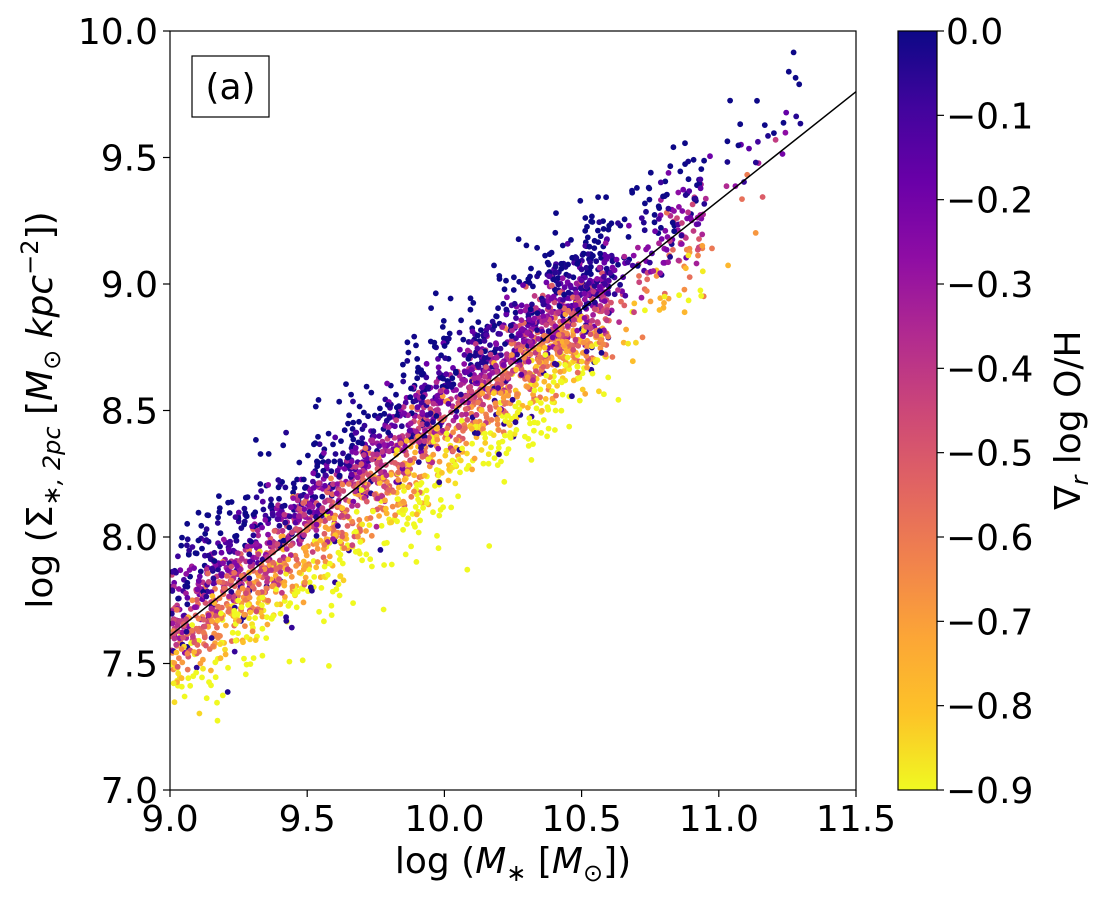 The image size is (1100, 904). What do you see at coordinates (974, 32) in the screenshot?
I see `colorbar-tick-label: 0.0` at bounding box center [974, 32].